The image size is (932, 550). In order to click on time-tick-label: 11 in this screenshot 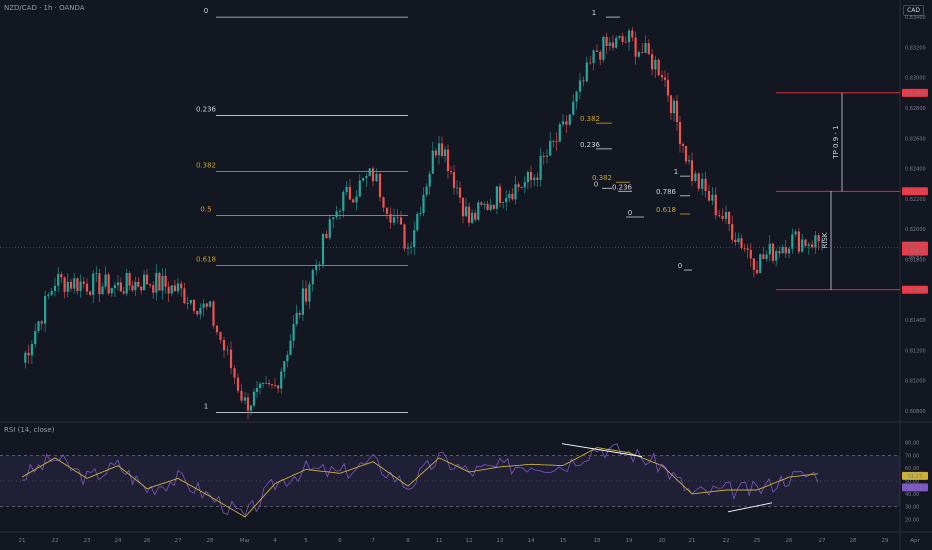, I will do `click(439, 541)`.